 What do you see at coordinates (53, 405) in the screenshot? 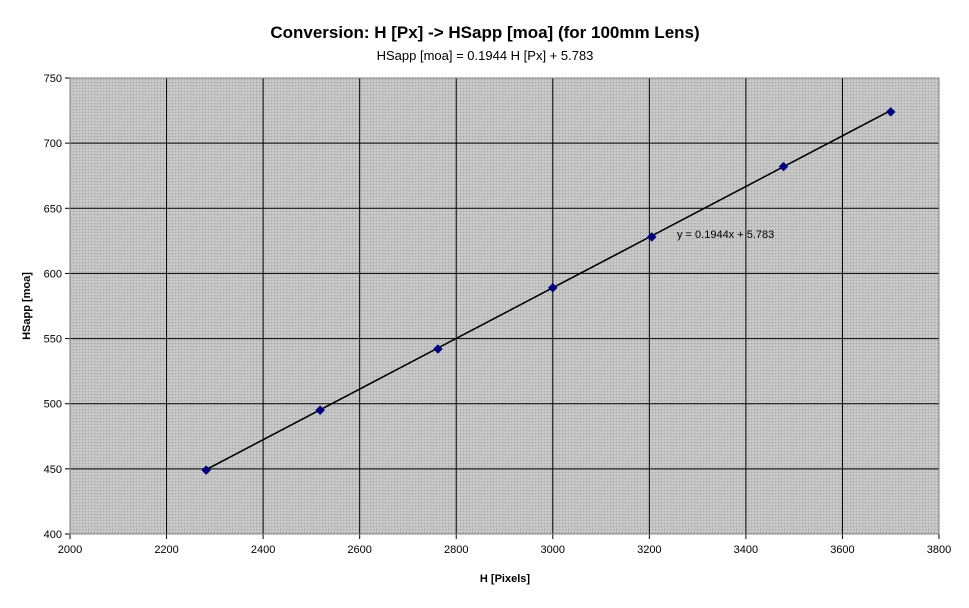
I see `y-tick-label: 500` at bounding box center [53, 405].